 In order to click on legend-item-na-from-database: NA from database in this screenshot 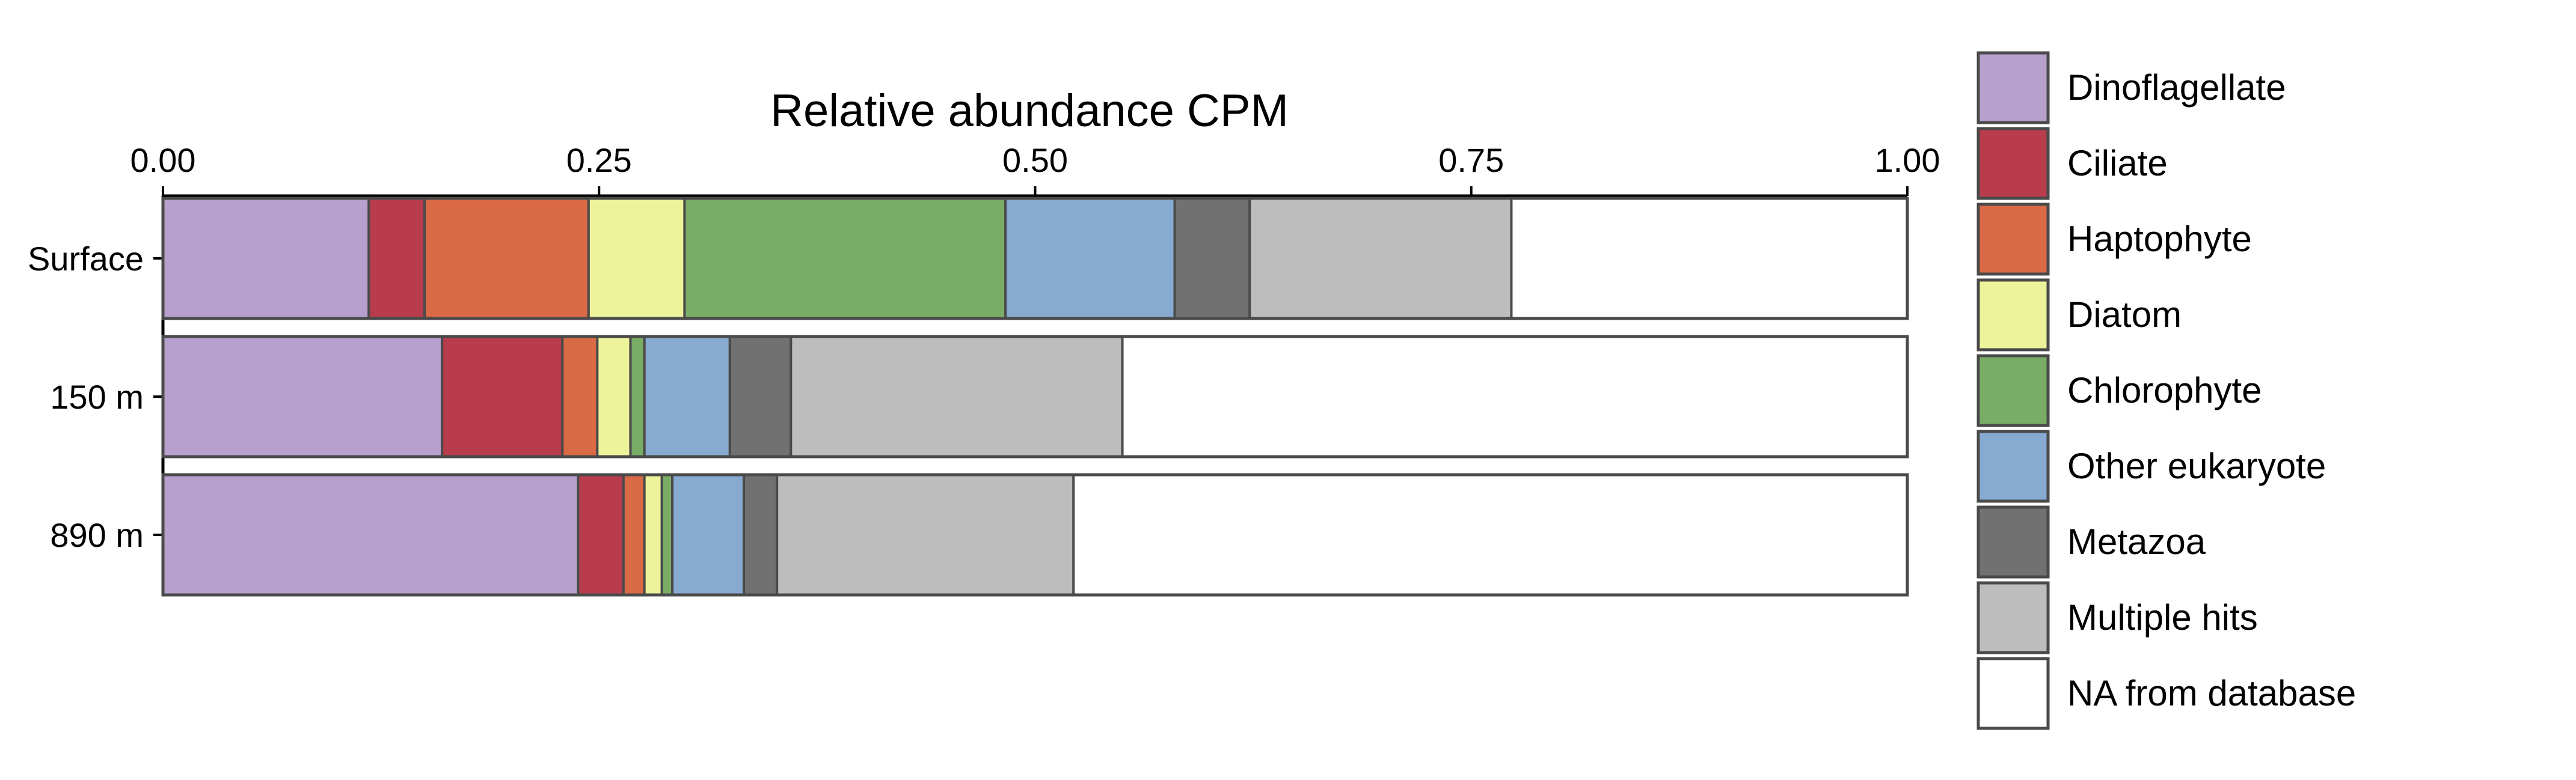, I will do `click(2166, 694)`.